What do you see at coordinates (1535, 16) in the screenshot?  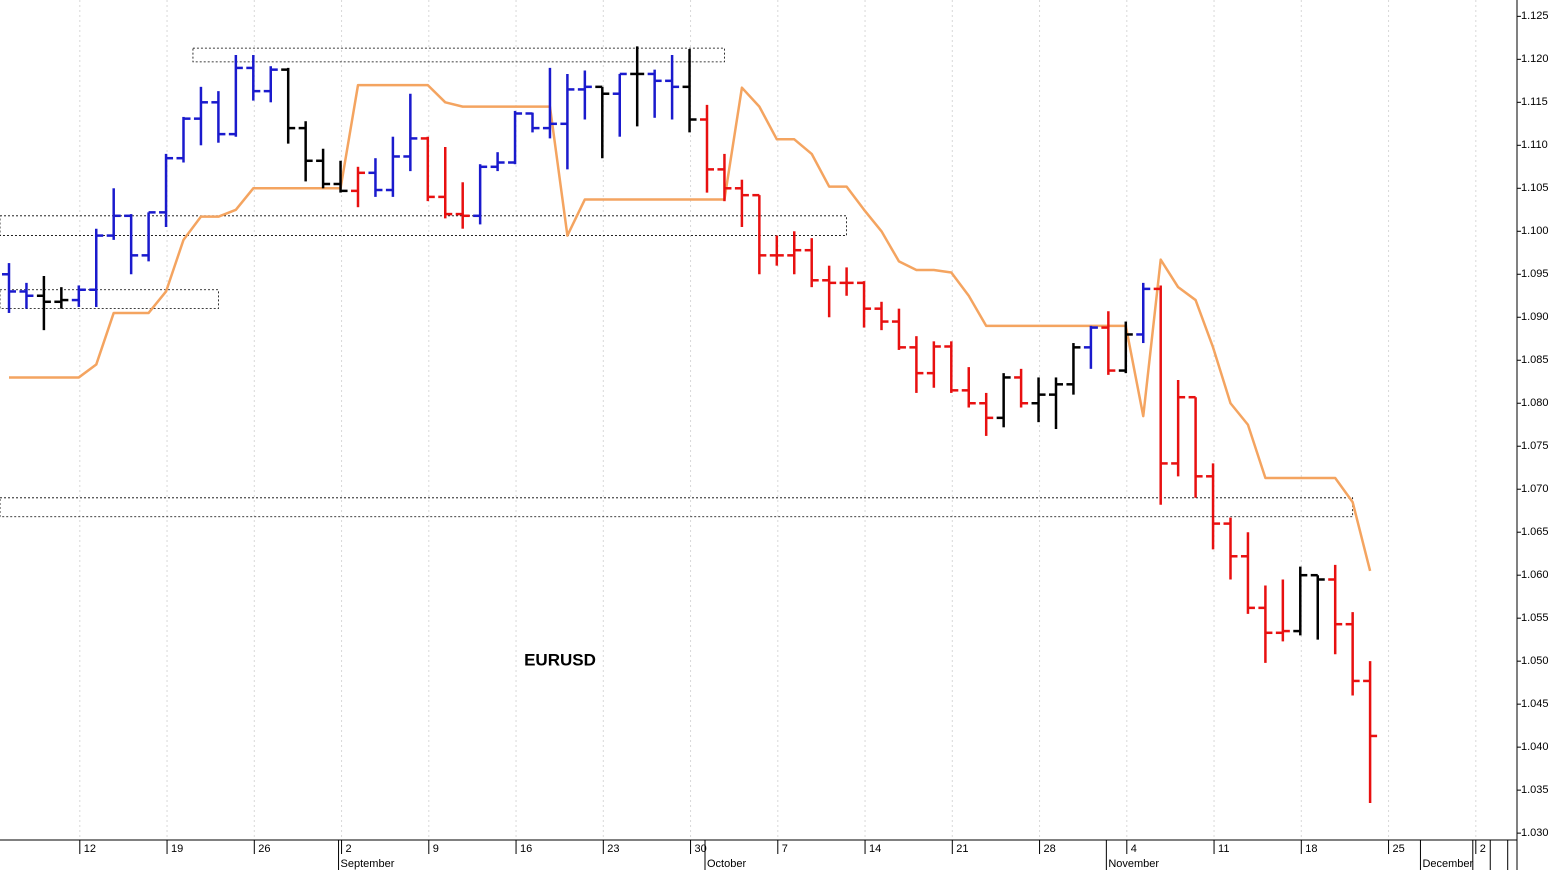 I see `y-tick-label: 1.125` at bounding box center [1535, 16].